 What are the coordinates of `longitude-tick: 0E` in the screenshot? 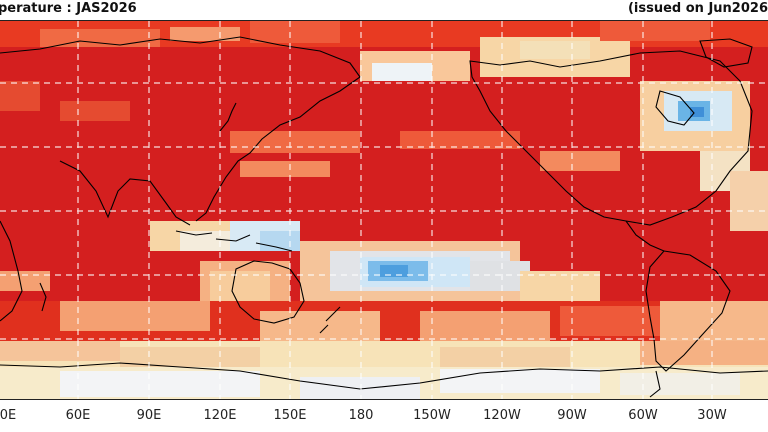 It's located at (8, 415).